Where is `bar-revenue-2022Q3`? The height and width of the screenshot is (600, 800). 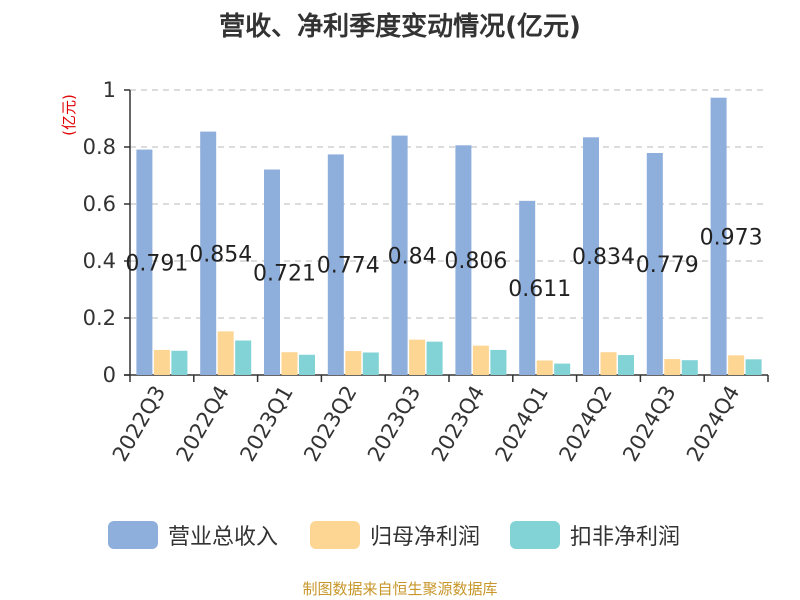
bar-revenue-2022Q3 is located at coordinates (144, 262).